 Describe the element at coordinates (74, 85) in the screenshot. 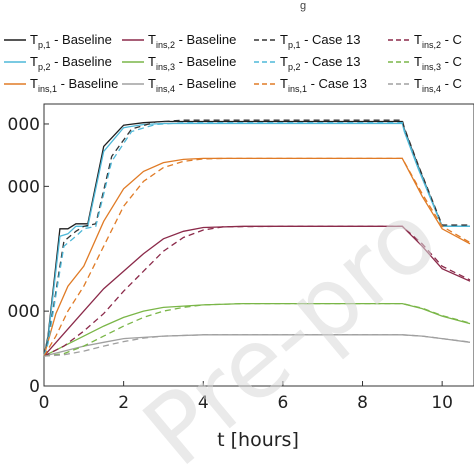

I see `legend-entry: Tins,1 - Baseline` at that location.